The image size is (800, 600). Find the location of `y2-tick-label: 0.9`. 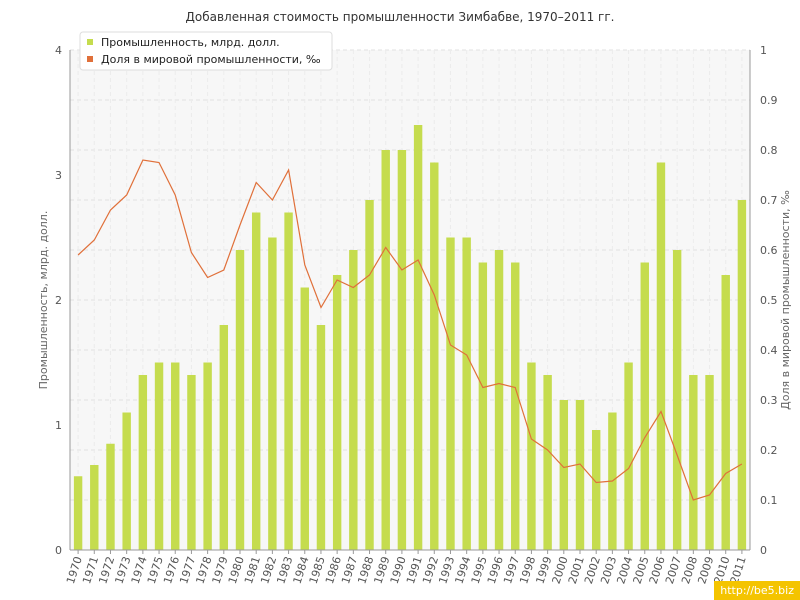

y2-tick-label: 0.9 is located at coordinates (769, 100).